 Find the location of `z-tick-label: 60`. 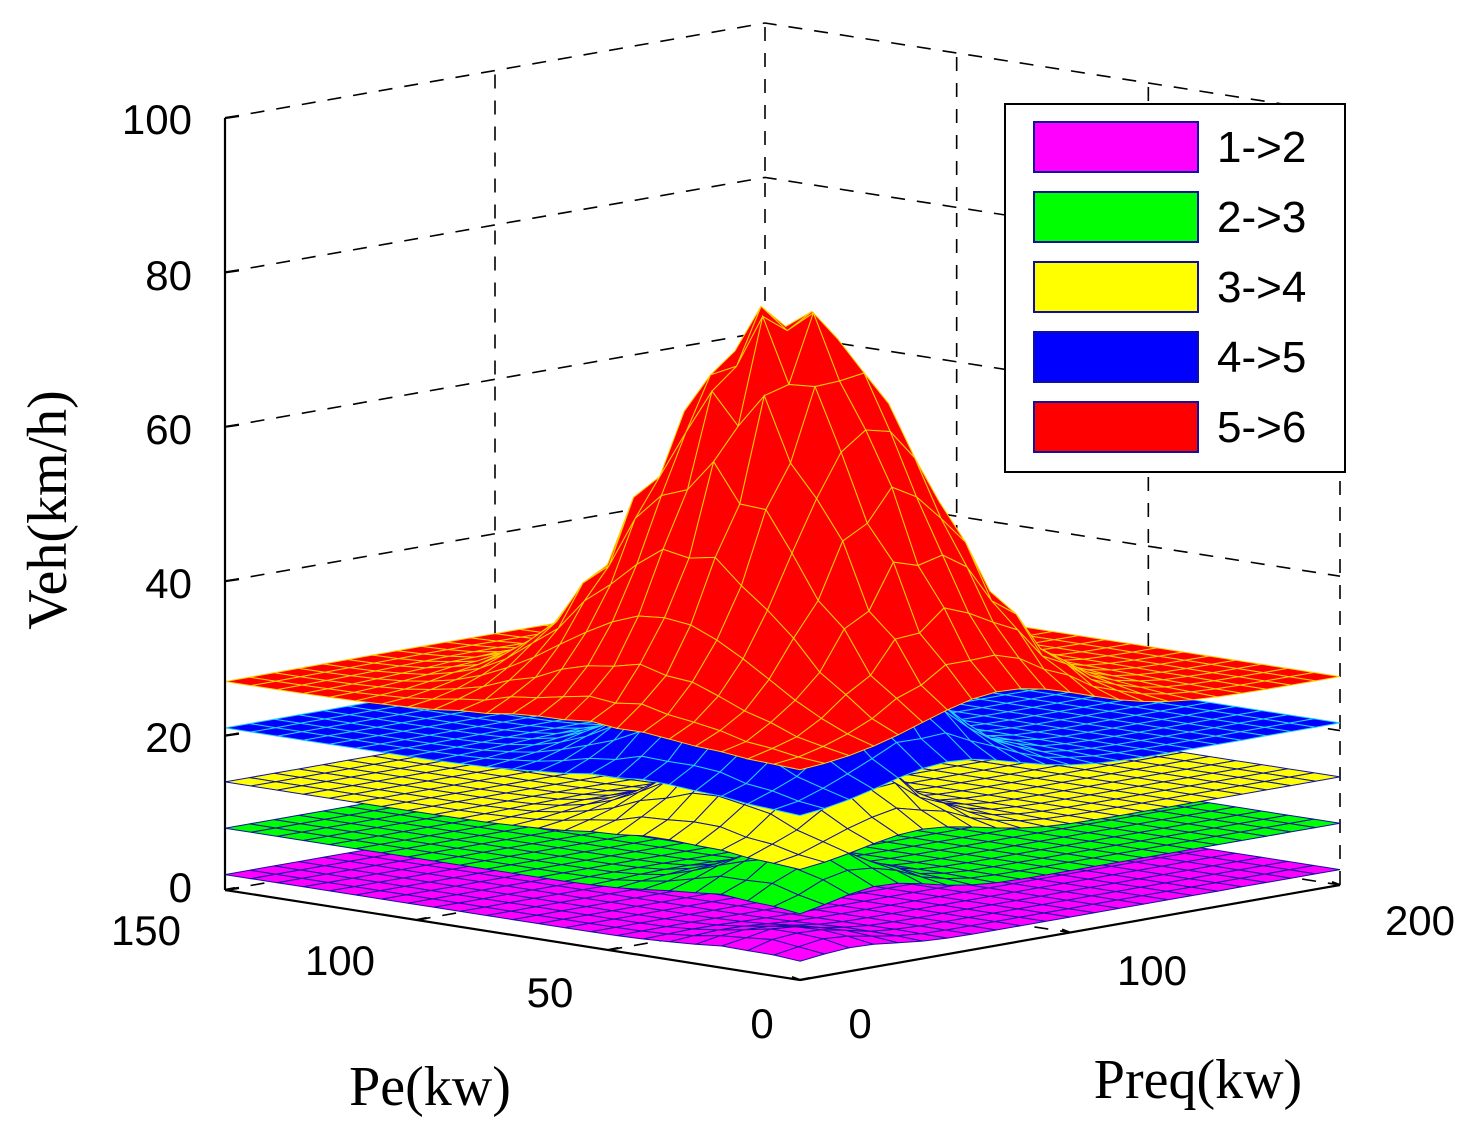

z-tick-label: 60 is located at coordinates (168, 429).